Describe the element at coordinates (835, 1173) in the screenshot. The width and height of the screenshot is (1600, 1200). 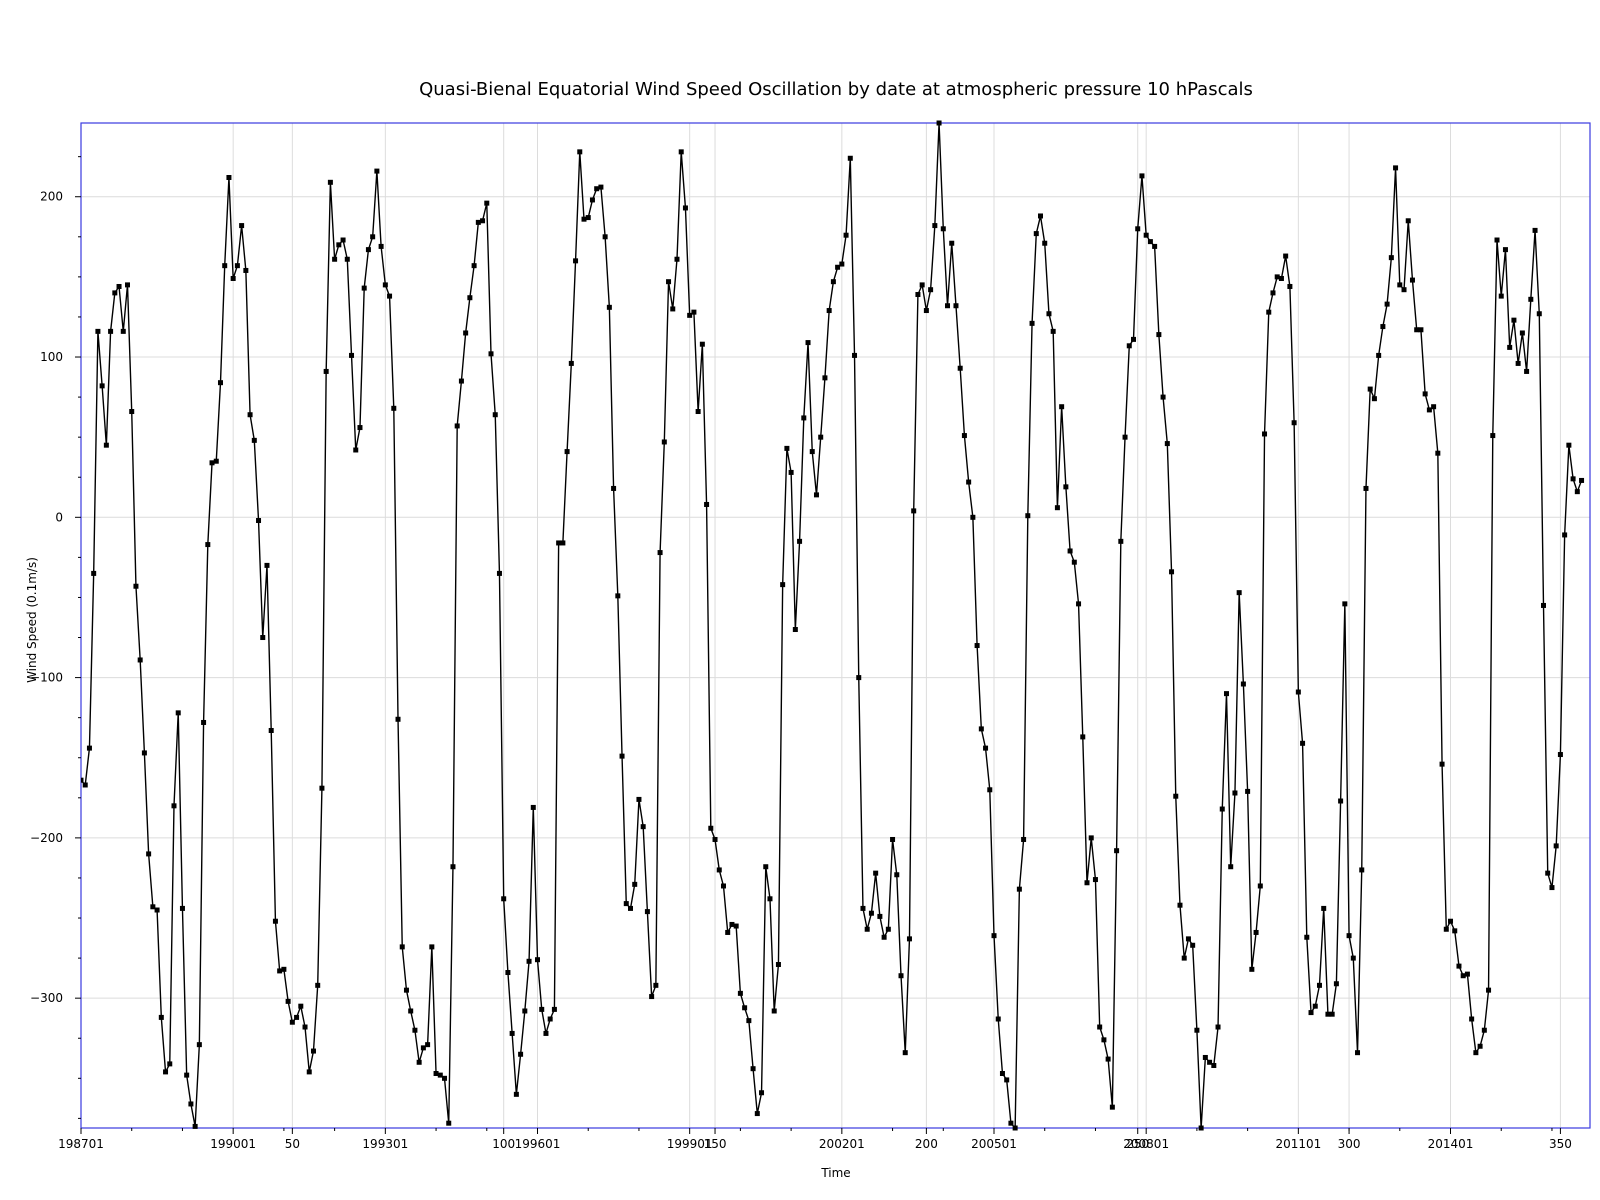
I see `x-axis-label: Time` at that location.